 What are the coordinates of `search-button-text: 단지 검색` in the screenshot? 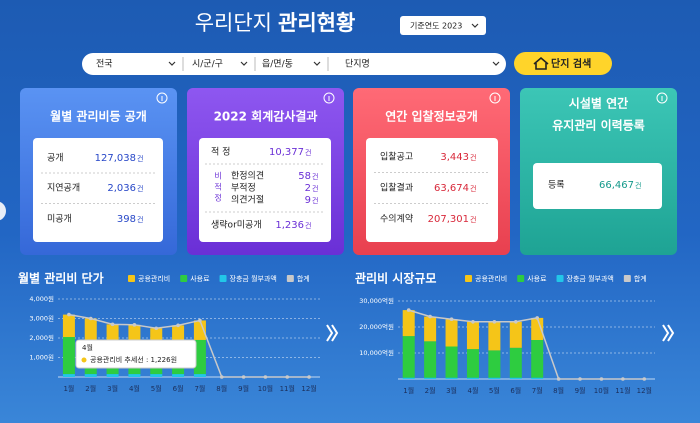 It's located at (571, 63).